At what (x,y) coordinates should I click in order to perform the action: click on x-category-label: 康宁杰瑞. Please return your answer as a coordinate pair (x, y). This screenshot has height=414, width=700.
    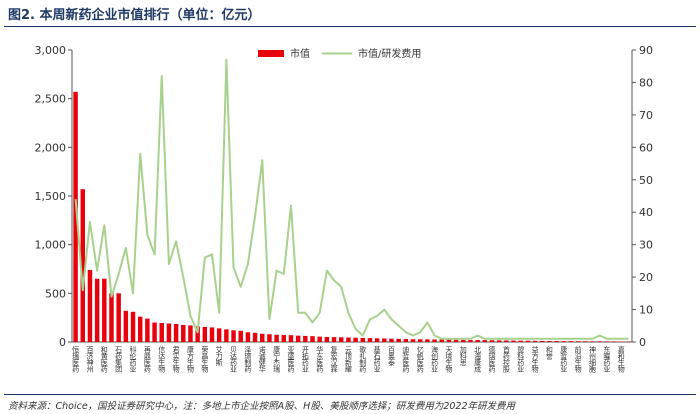
    Looking at the image, I should click on (277, 359).